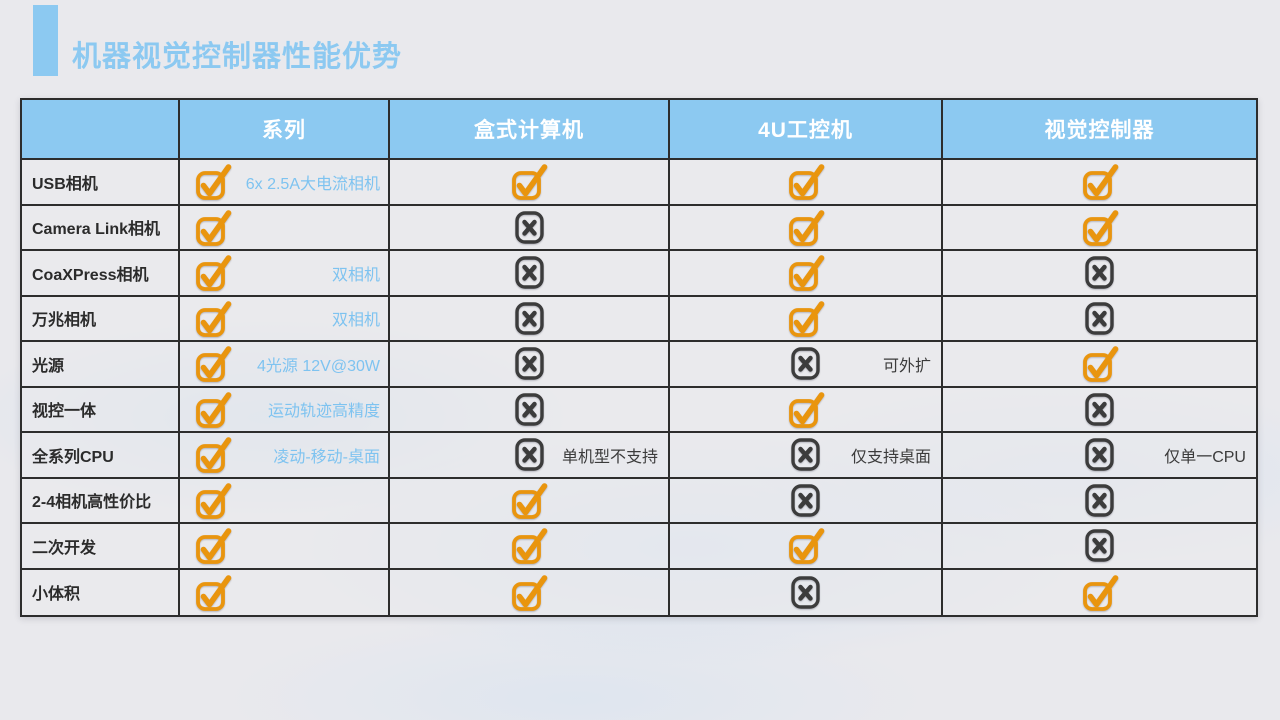  What do you see at coordinates (318, 366) in the screenshot?
I see `cell-note: 4光源 12V@30W` at bounding box center [318, 366].